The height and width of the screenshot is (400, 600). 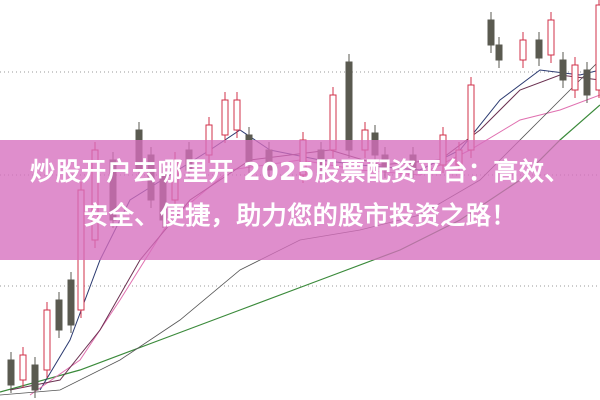 What do you see at coordinates (300, 171) in the screenshot?
I see `headline-line-1: 炒股开户去哪里开 2025股票配资平台：高效、` at bounding box center [300, 171].